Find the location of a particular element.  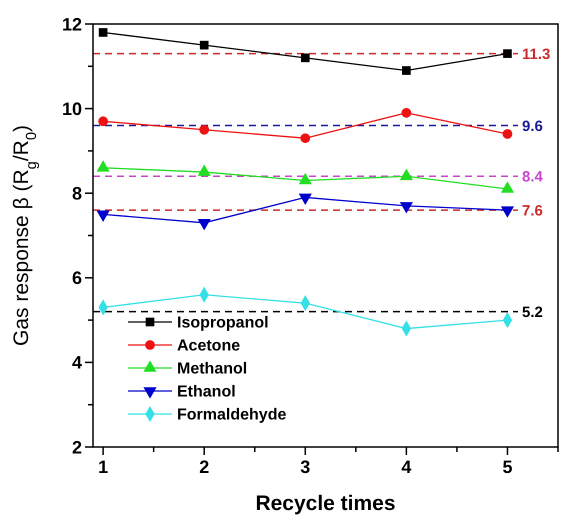

legend-label: Ethanol is located at coordinates (206, 392).